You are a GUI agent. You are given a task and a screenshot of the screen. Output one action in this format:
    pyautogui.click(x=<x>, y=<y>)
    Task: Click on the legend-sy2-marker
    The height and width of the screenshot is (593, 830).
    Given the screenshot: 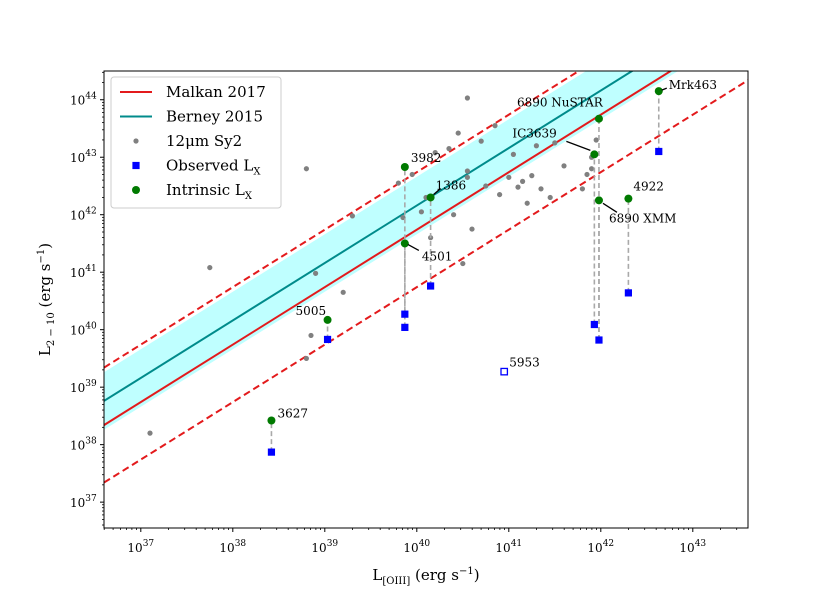 What is the action you would take?
    pyautogui.click(x=136, y=141)
    